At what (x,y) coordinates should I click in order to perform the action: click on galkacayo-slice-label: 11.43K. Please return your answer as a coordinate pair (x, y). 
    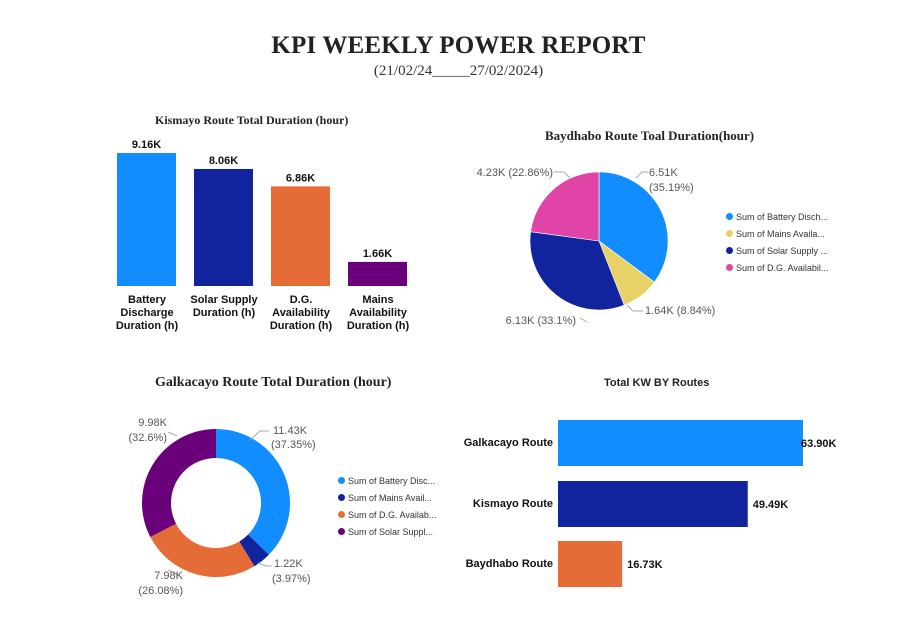
    Looking at the image, I should click on (290, 431).